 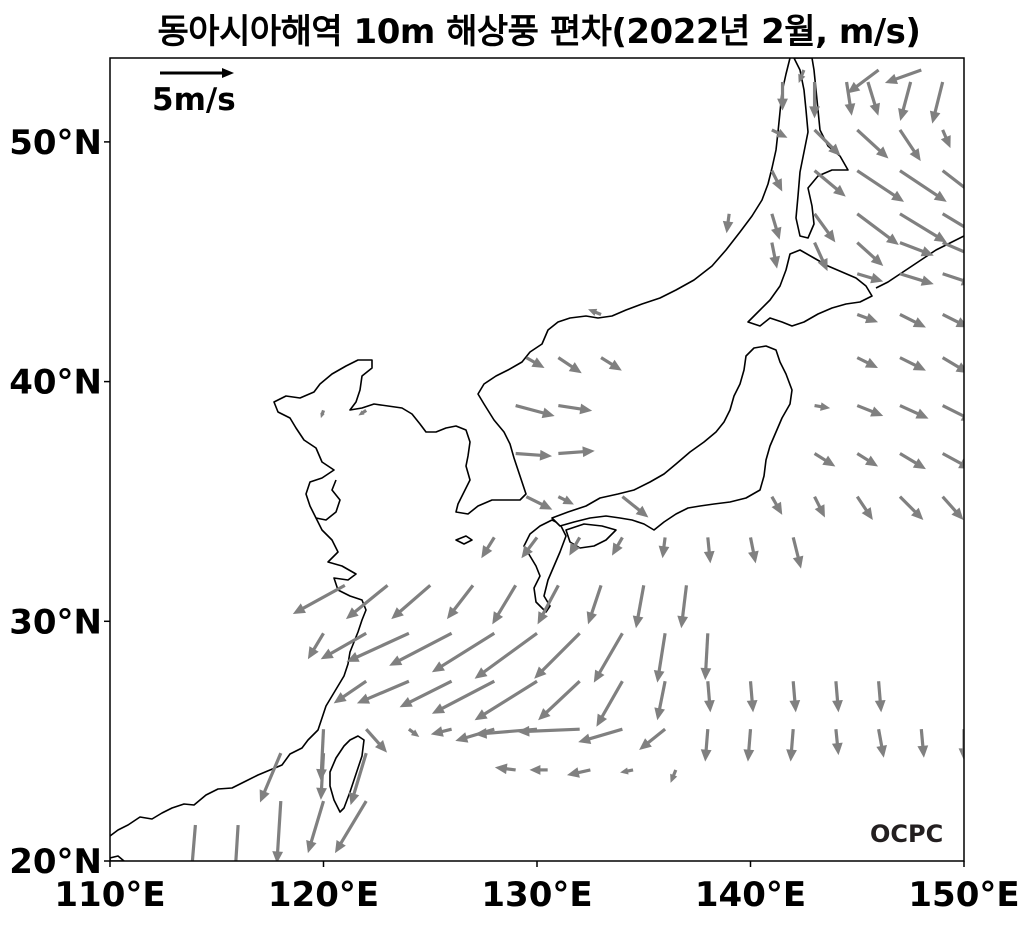 What do you see at coordinates (323, 895) in the screenshot?
I see `x-tick-label: 120°E` at bounding box center [323, 895].